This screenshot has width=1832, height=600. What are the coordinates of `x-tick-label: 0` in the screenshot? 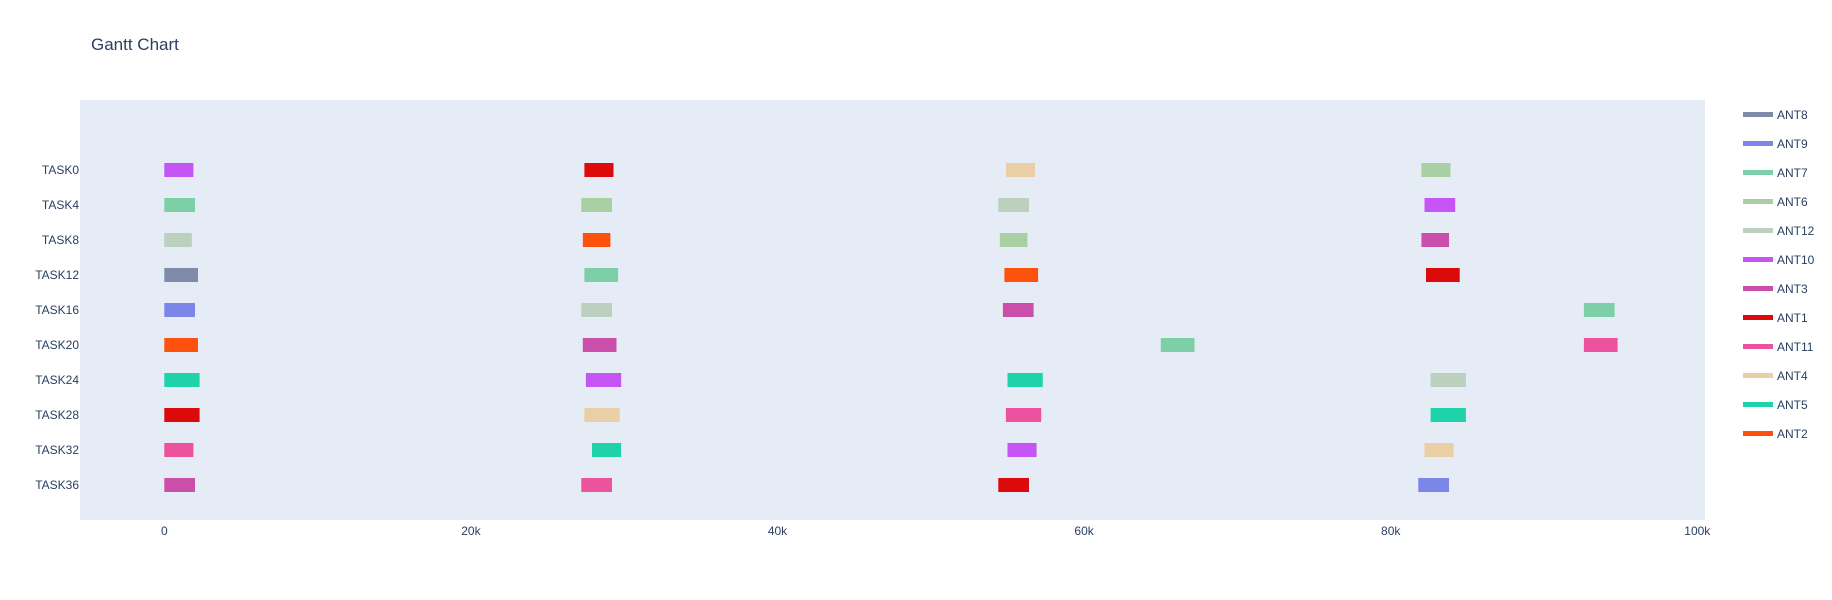 It's located at (164, 531).